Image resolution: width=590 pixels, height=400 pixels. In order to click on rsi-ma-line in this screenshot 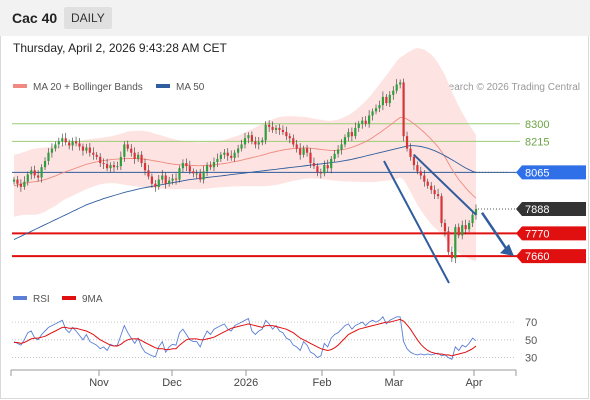, I will do `click(245, 337)`.